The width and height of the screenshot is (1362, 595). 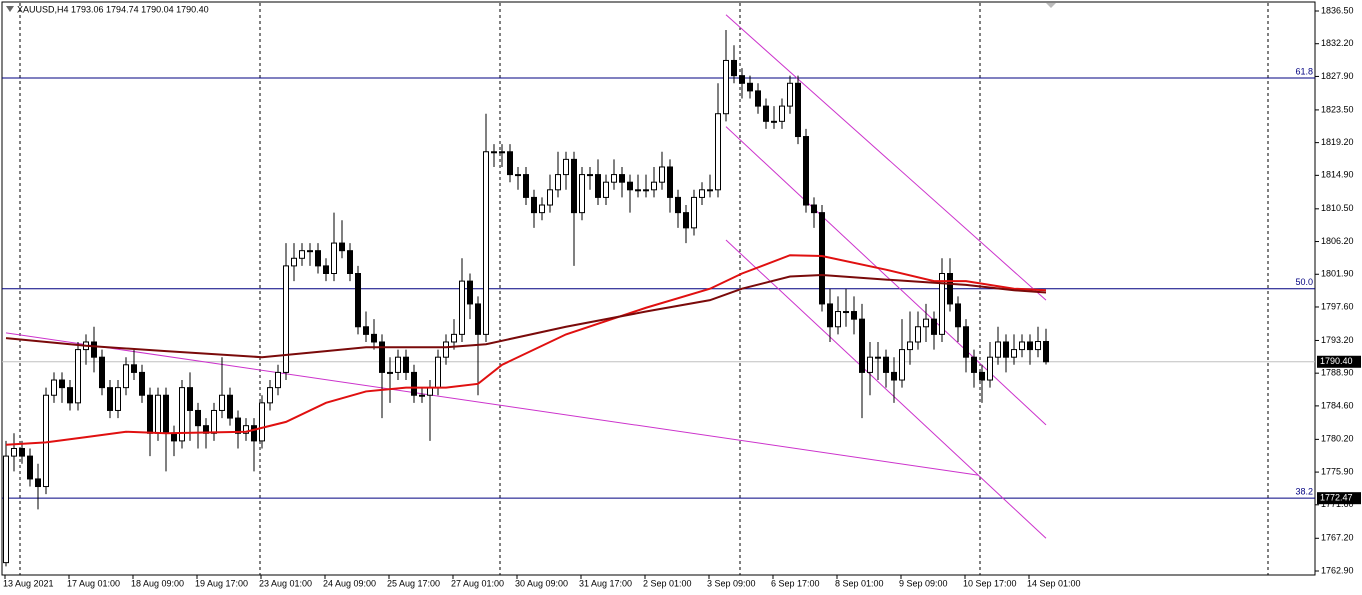 I want to click on x-tick-label: 14 Sep 01:00, so click(x=1054, y=583).